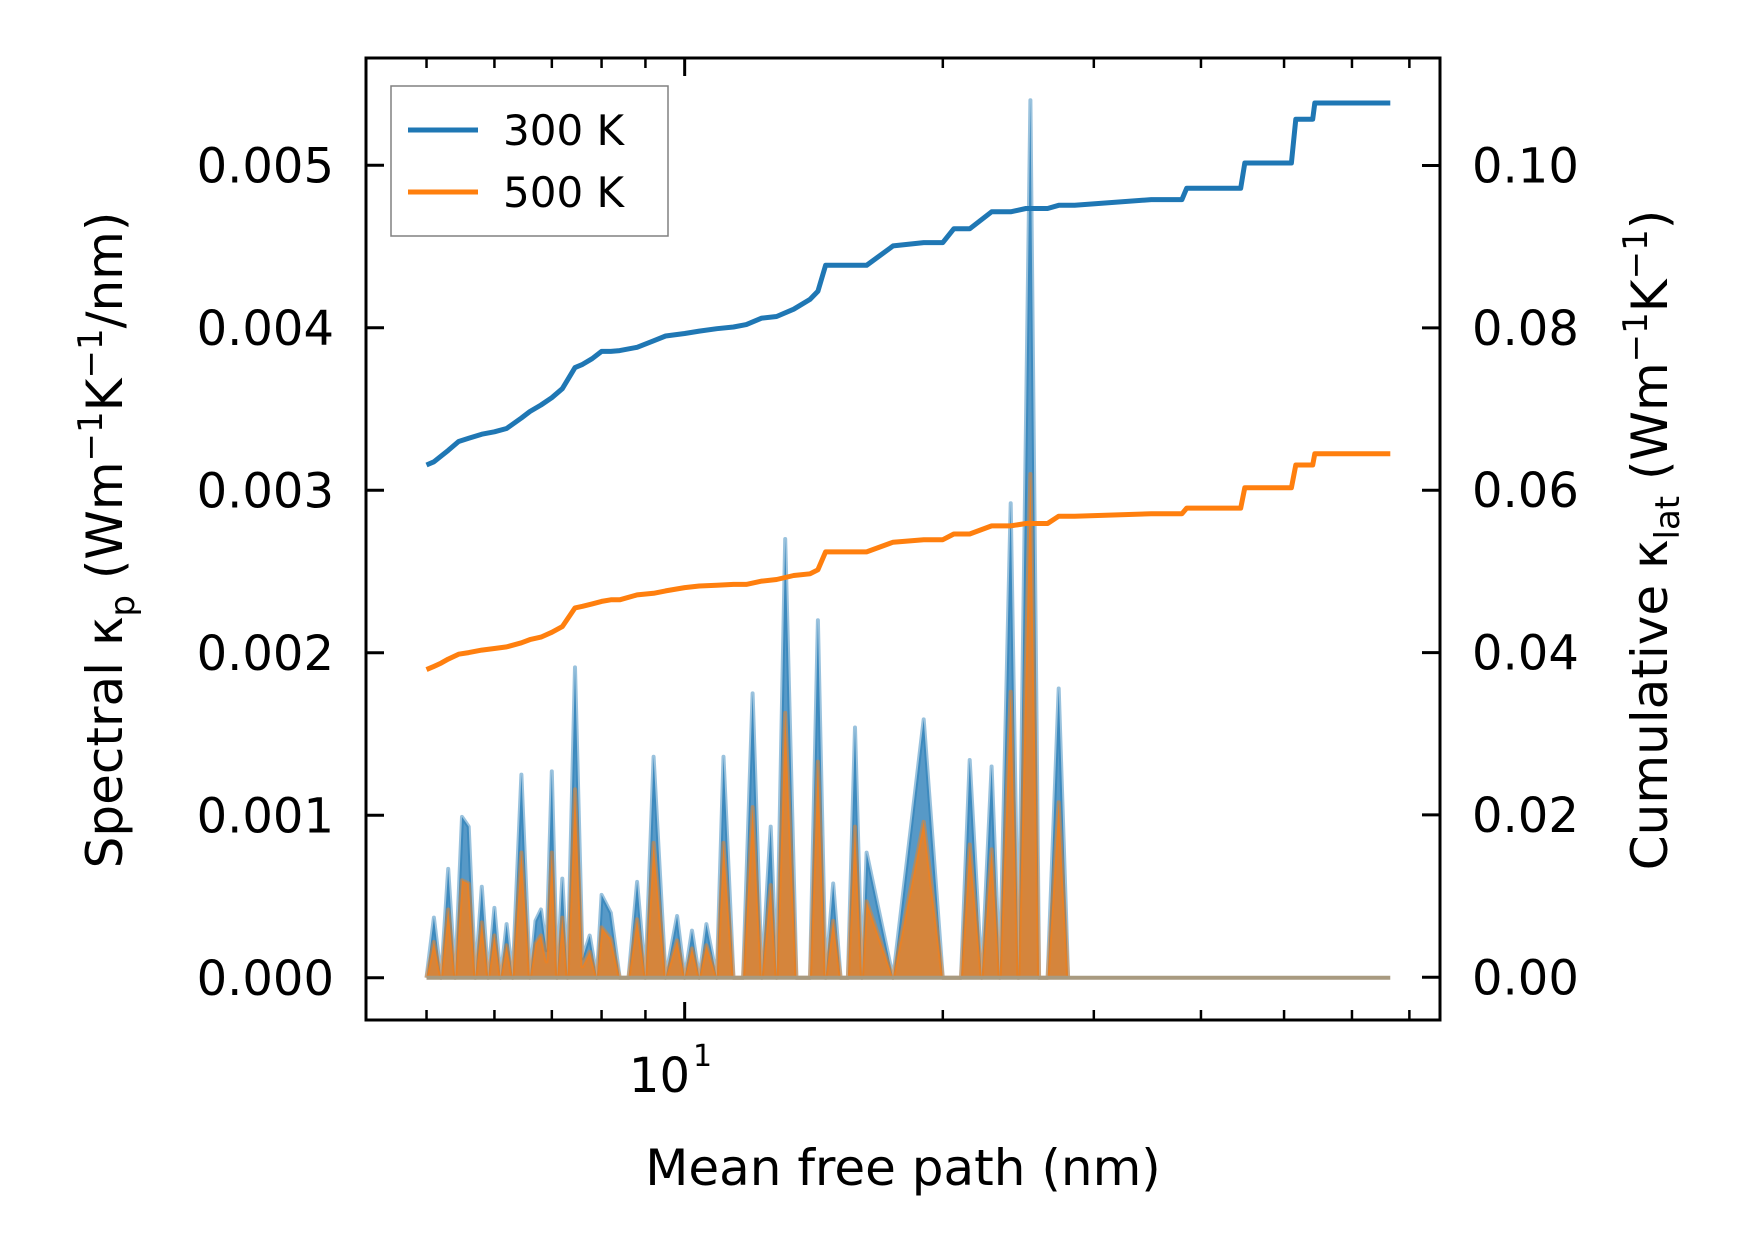 This screenshot has height=1253, width=1753. Describe the element at coordinates (908, 561) in the screenshot. I see `cumulative-line-500K` at that location.